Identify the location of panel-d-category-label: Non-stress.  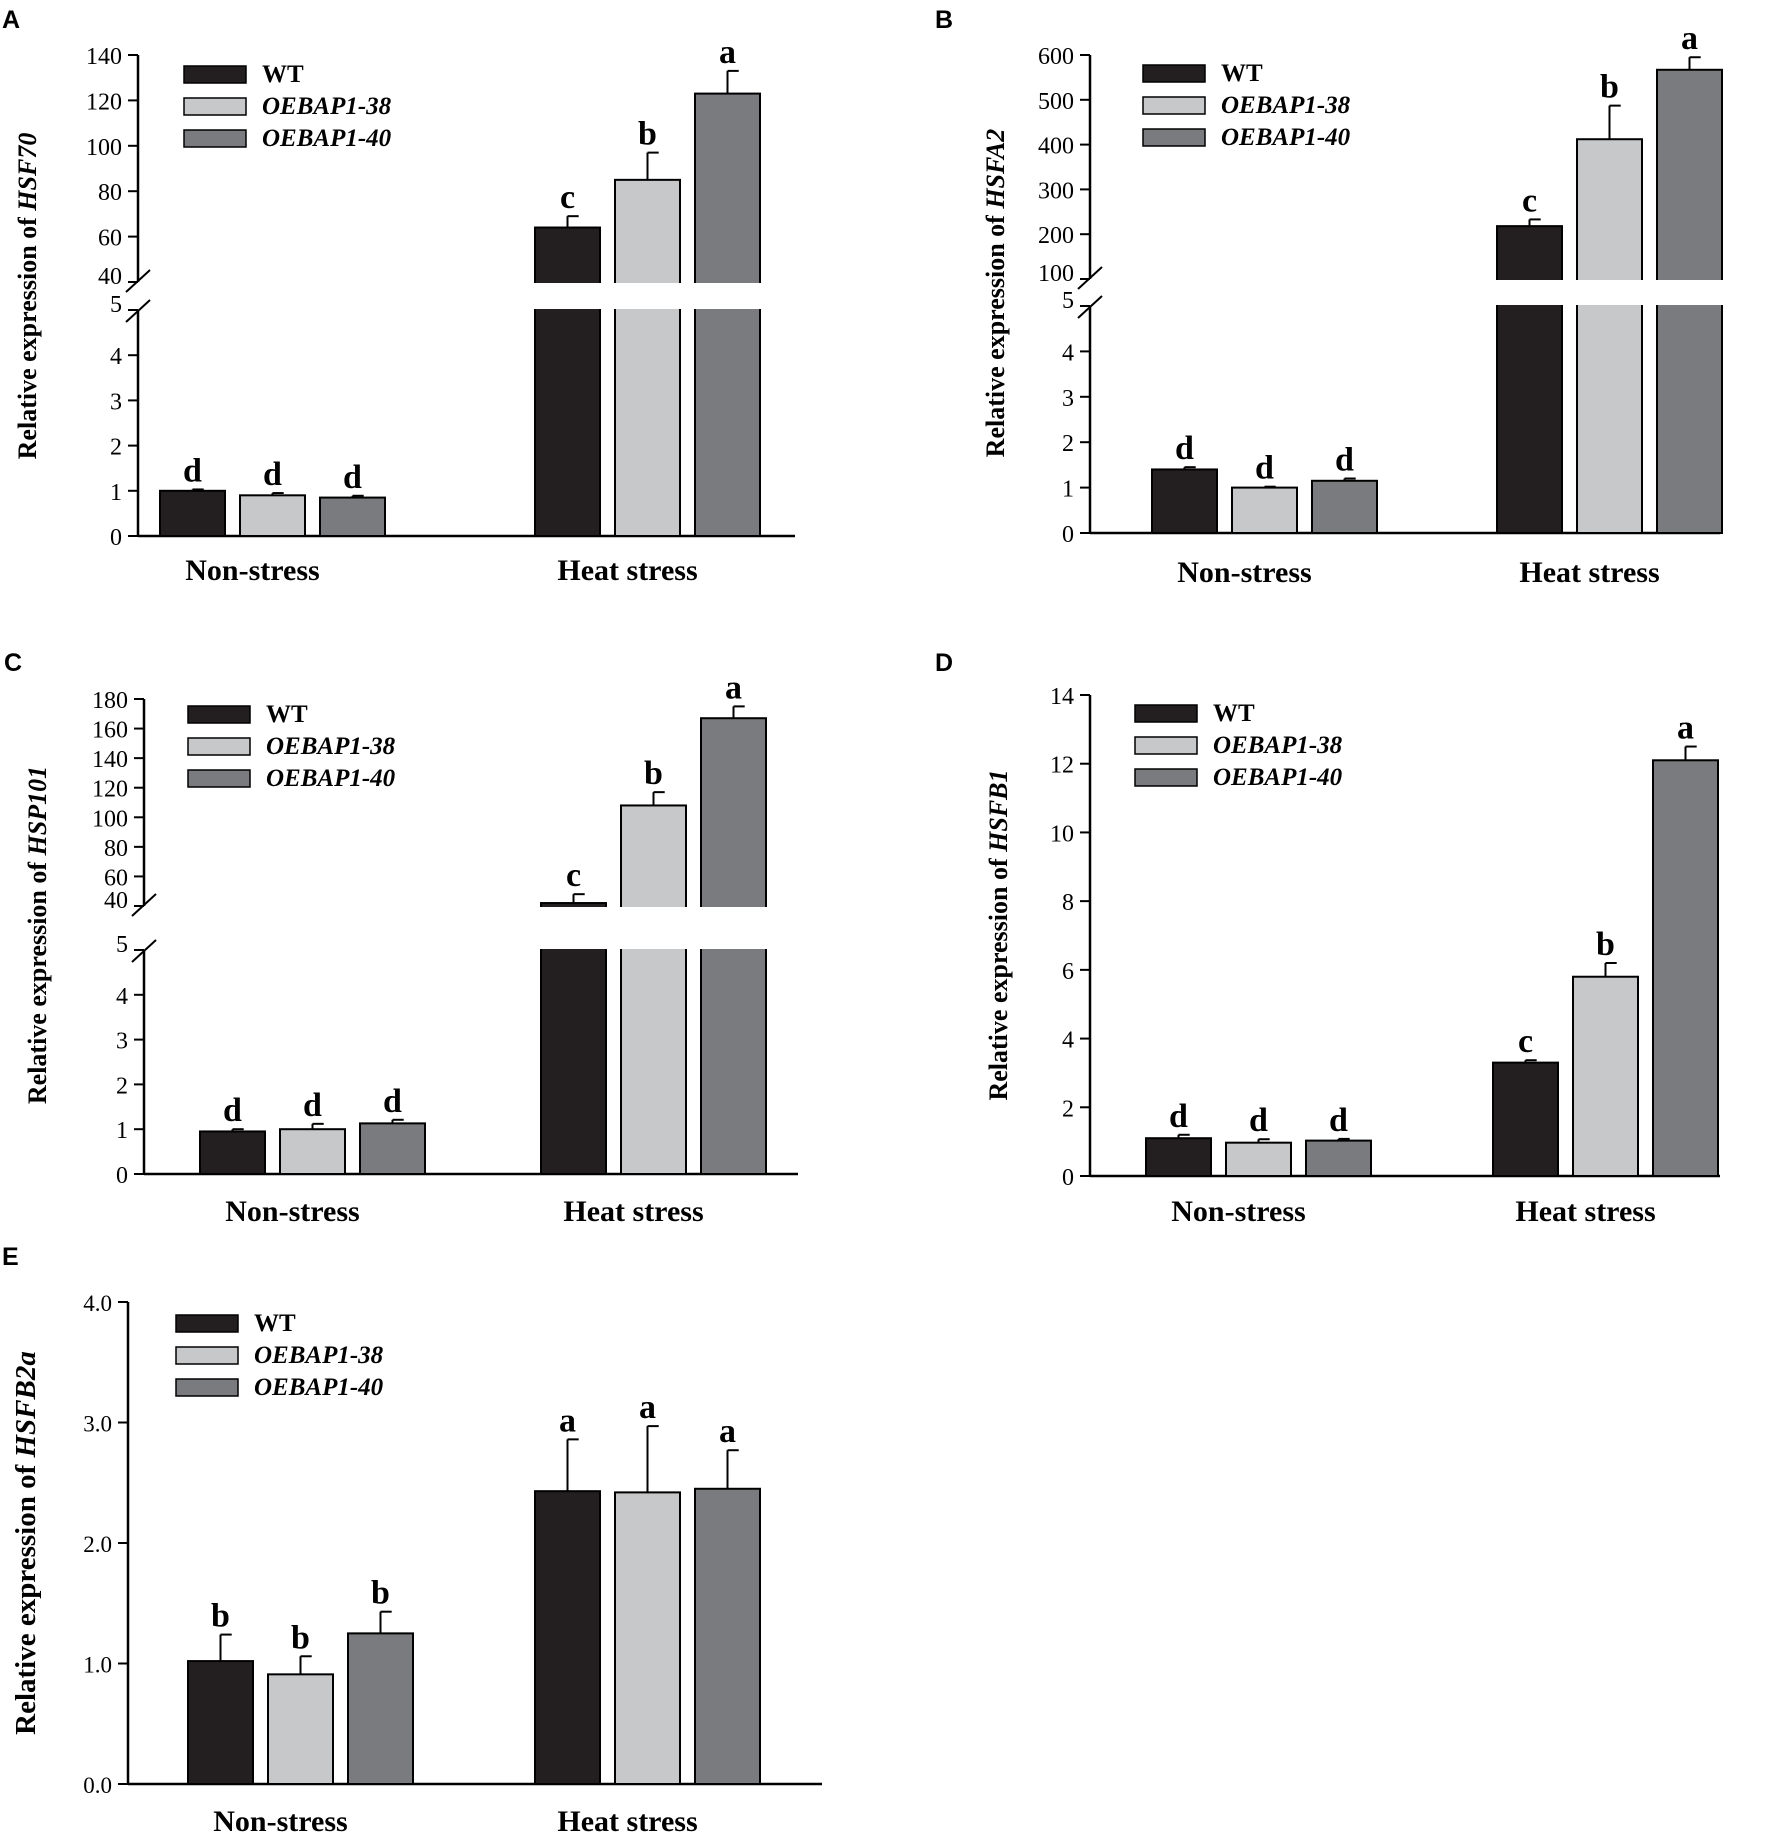
(1238, 1211).